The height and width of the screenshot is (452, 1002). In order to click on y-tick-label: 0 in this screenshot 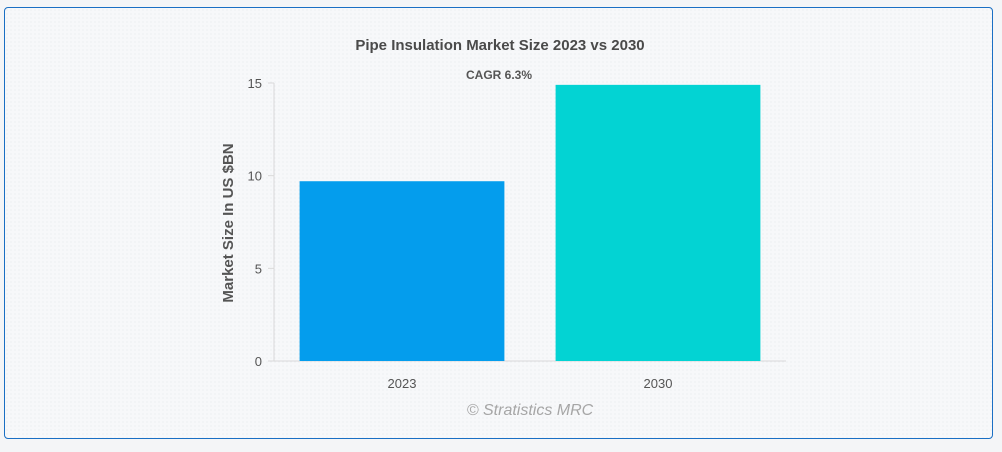, I will do `click(258, 361)`.